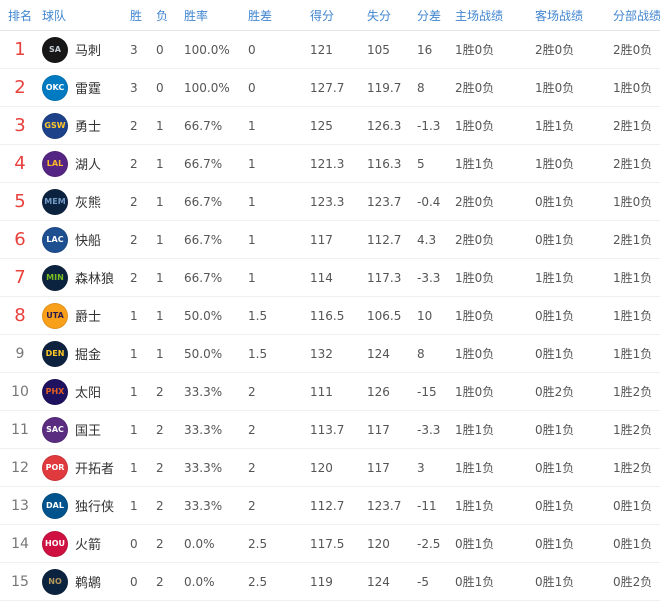 This screenshot has height=601, width=660. What do you see at coordinates (95, 279) in the screenshot?
I see `team-name: 森林狼` at bounding box center [95, 279].